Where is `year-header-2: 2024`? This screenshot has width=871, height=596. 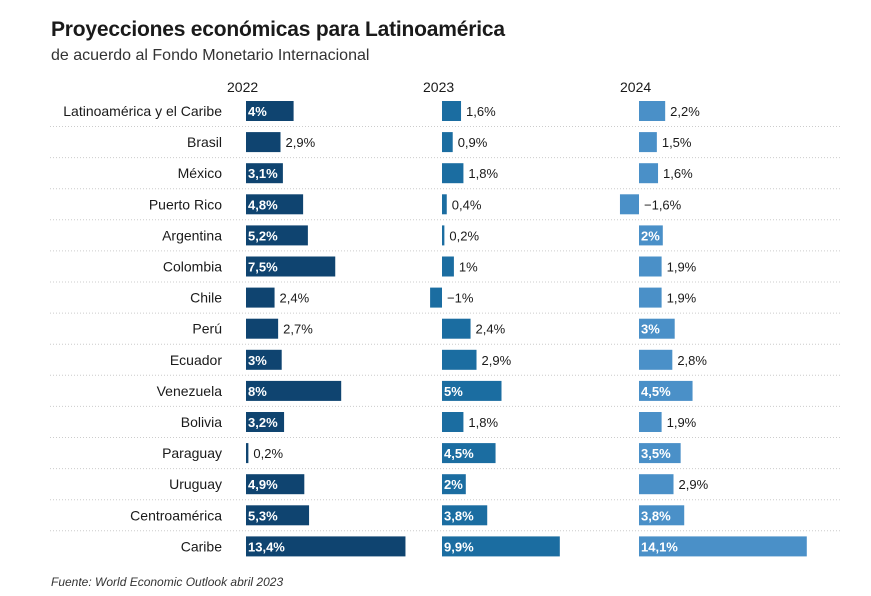 year-header-2: 2024 is located at coordinates (635, 87).